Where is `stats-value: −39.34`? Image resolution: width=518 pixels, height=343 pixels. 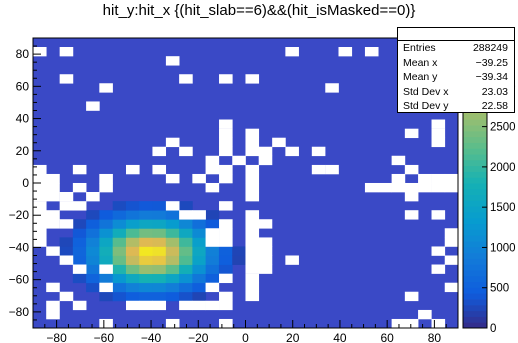 stats-value: −39.34 is located at coordinates (491, 77).